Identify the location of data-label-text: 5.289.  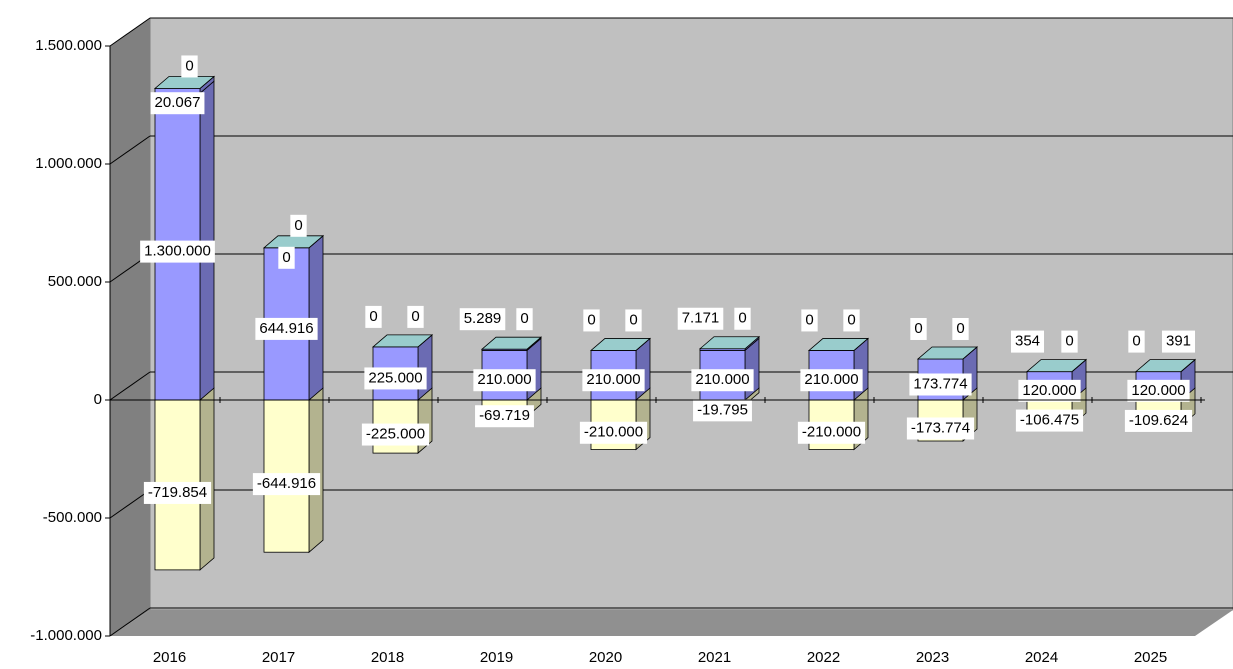
(483, 318).